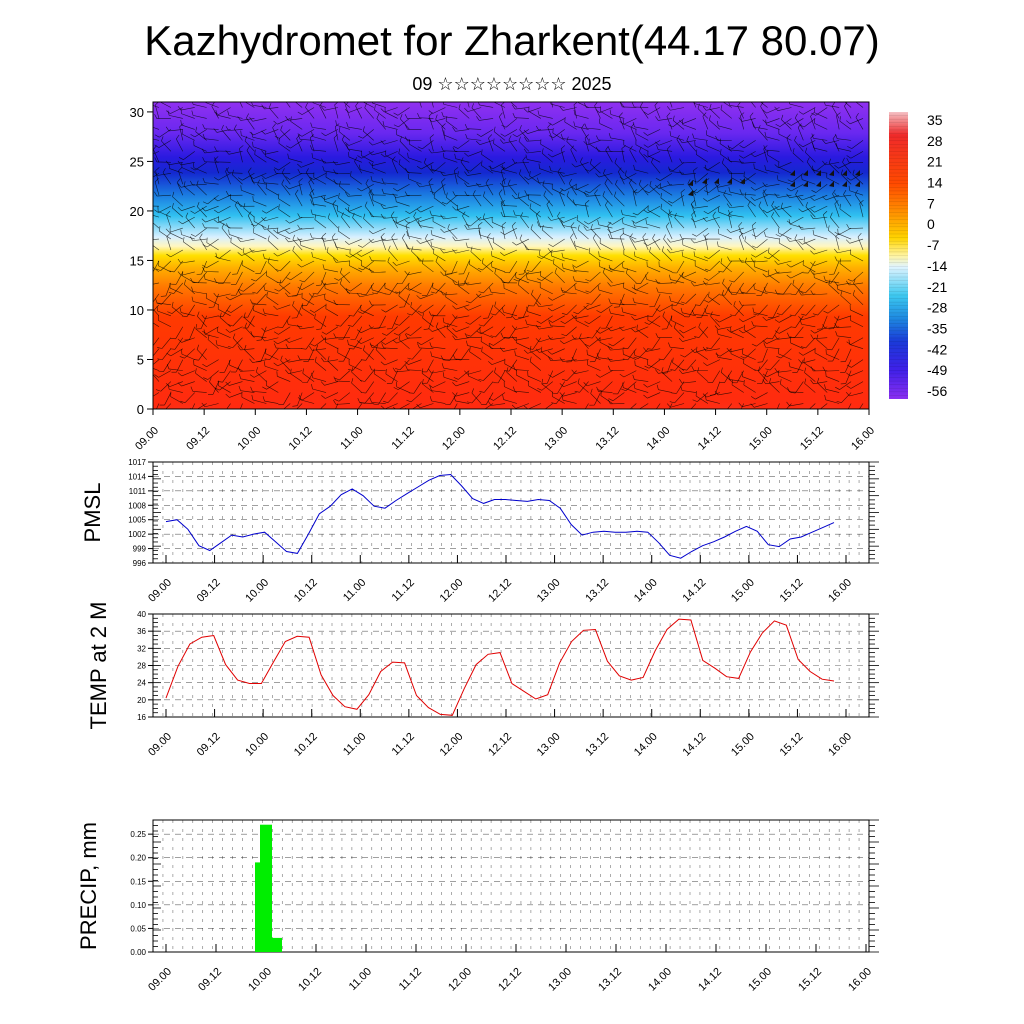 The width and height of the screenshot is (1024, 1024). I want to click on x-tick-label: 14.12, so click(710, 439).